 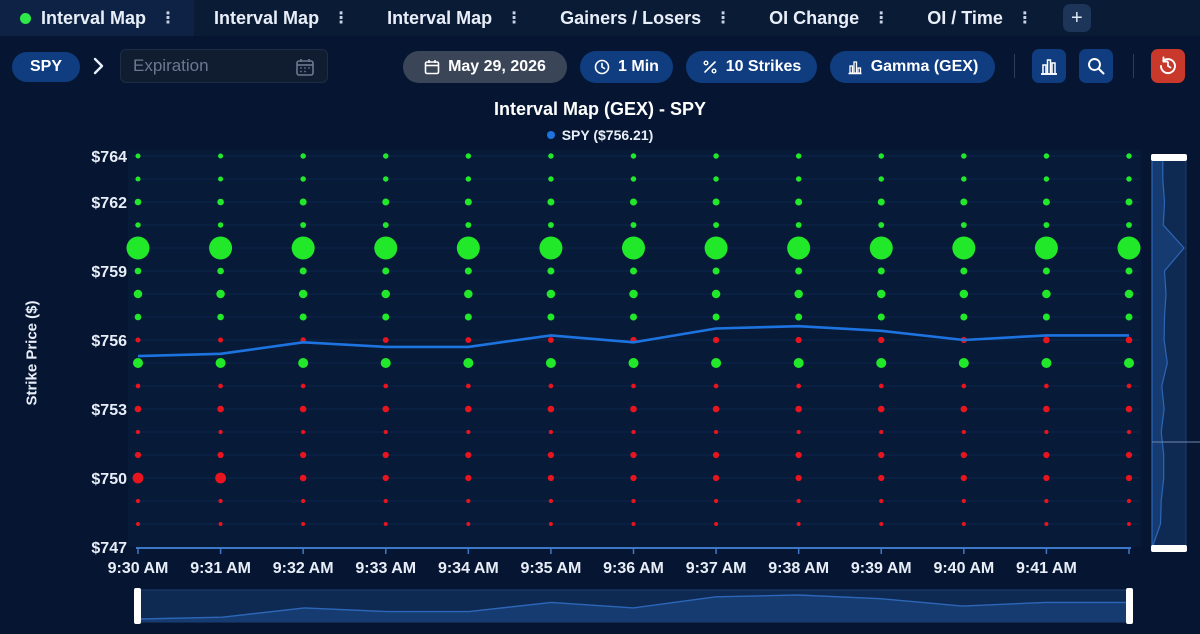 I want to click on symbol-button: SPY, so click(x=46, y=67).